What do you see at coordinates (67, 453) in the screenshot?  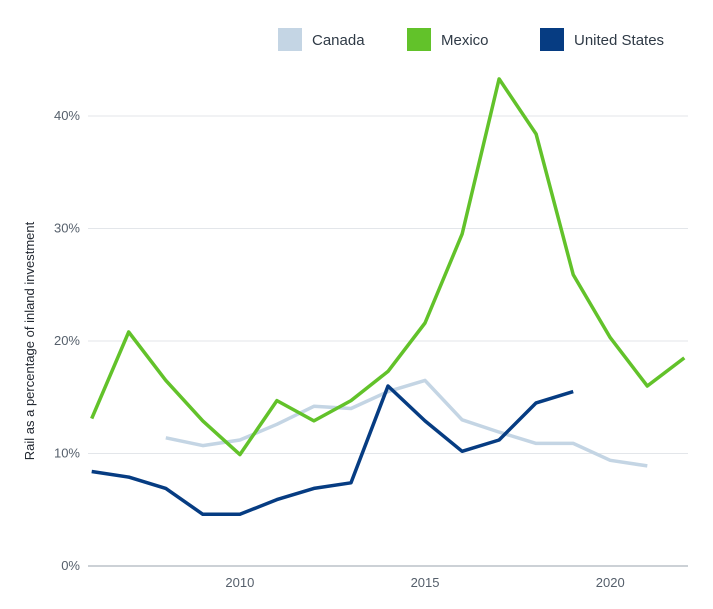 I see `y-tick-label: 10%` at bounding box center [67, 453].